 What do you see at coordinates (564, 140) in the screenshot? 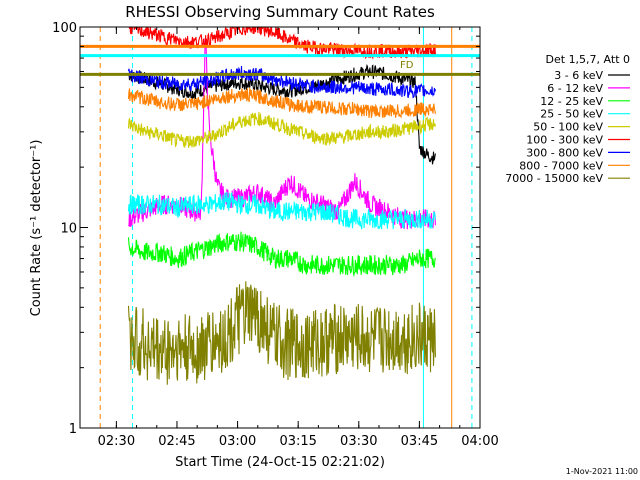
I see `legend-label: 100 - 300 keV` at bounding box center [564, 140].